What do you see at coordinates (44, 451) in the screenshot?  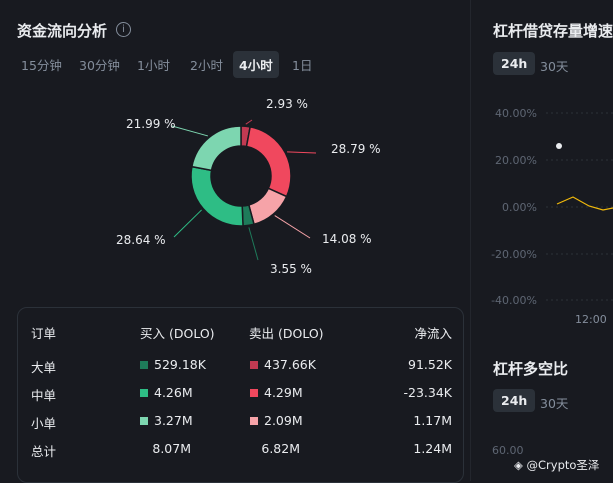 I see `table-row-label: 总计` at bounding box center [44, 451].